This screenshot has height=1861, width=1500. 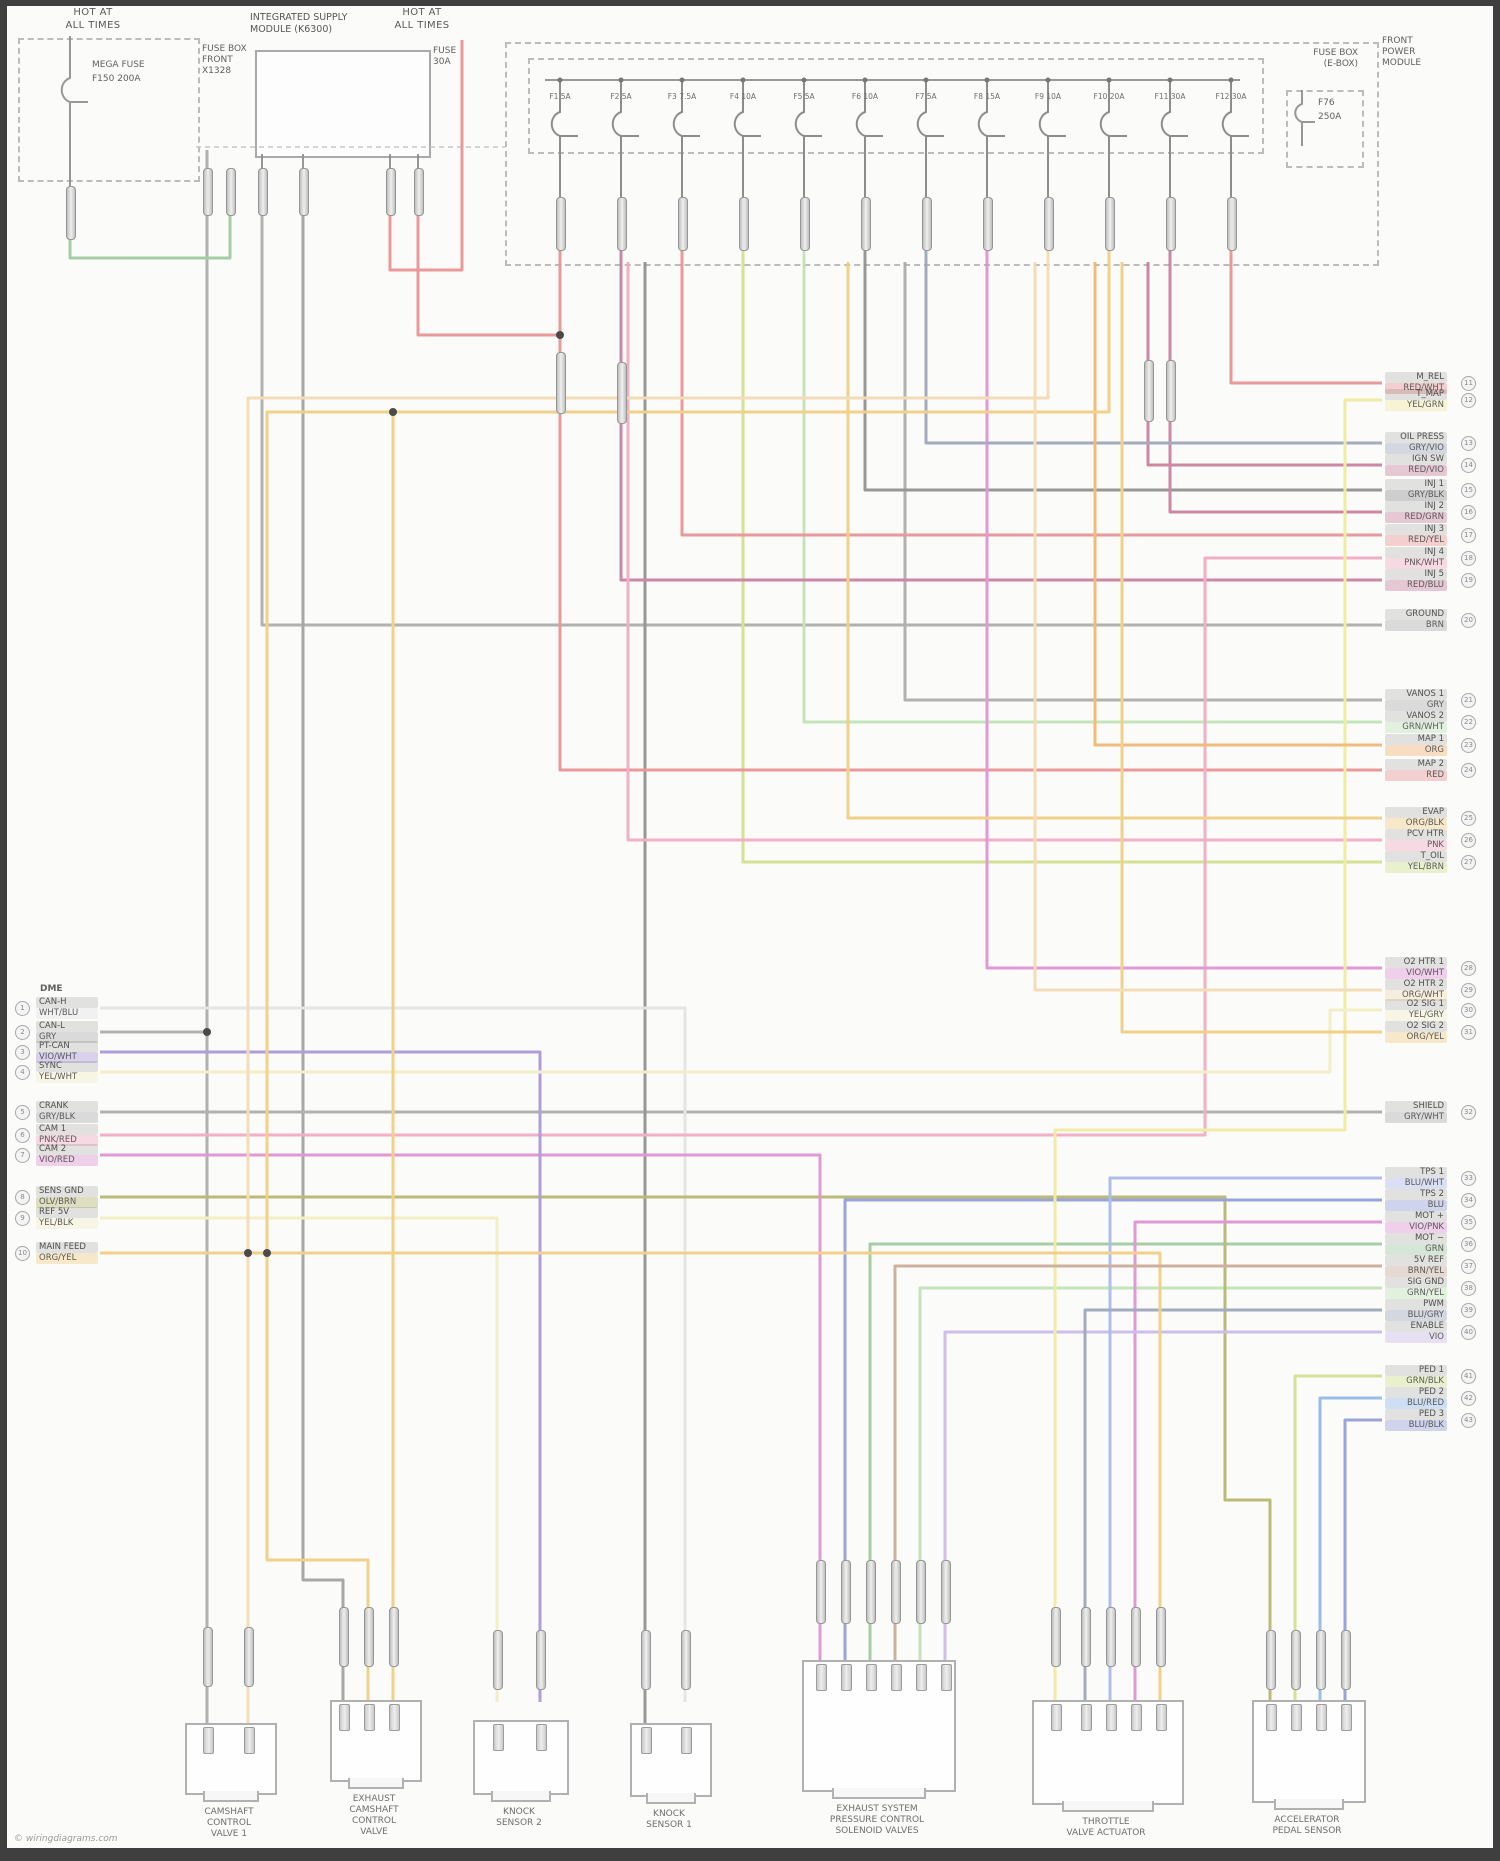 I want to click on terminal-label: CAN-L GRY, so click(x=67, y=1032).